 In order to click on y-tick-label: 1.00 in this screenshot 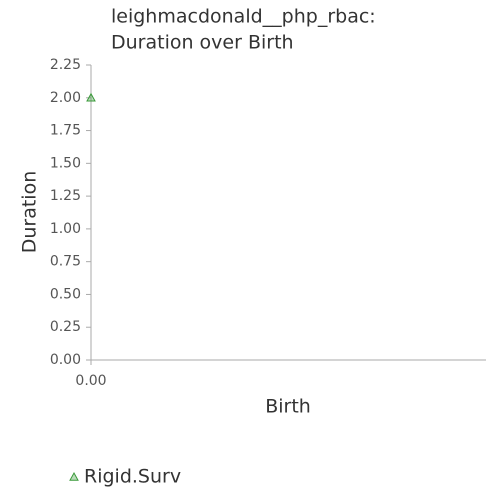, I will do `click(65, 229)`.